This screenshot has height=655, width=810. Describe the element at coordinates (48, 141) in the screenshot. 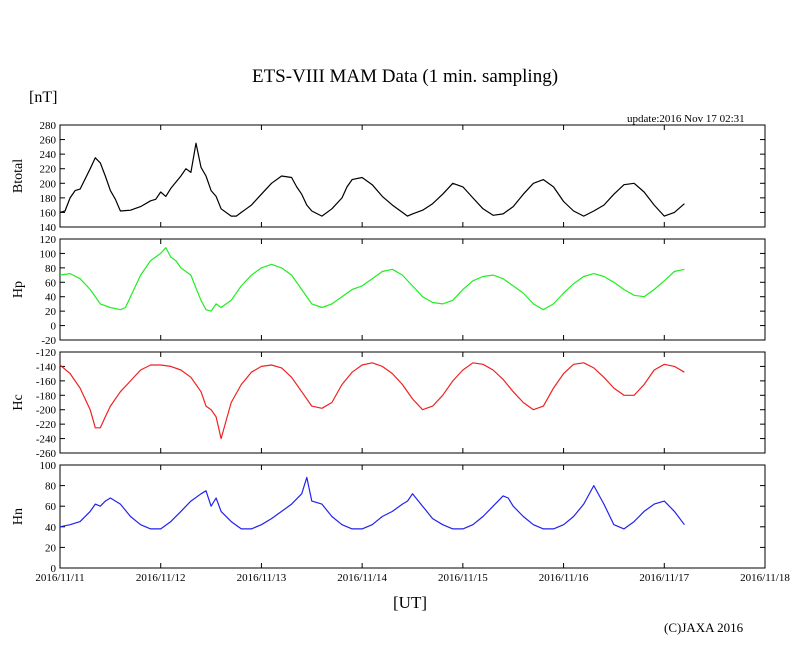

I see `y-tick-label: 260` at that location.